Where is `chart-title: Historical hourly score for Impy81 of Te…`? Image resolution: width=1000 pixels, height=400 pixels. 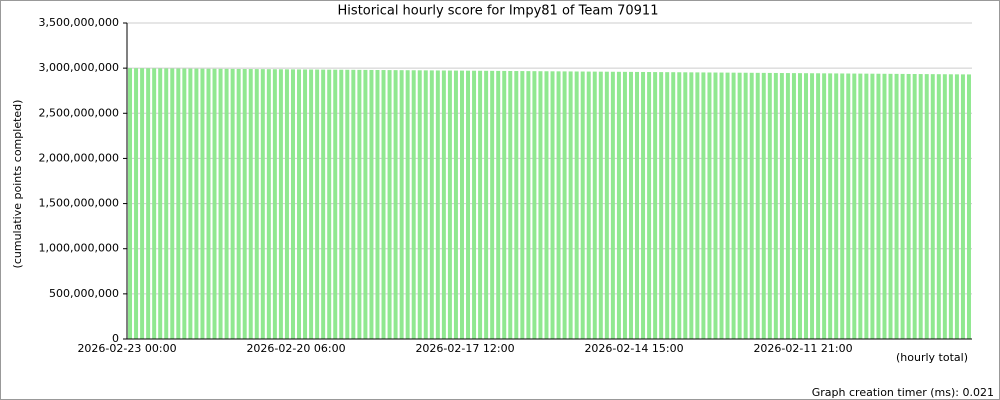
chart-title: Historical hourly score for Impy81 of Te… is located at coordinates (498, 11).